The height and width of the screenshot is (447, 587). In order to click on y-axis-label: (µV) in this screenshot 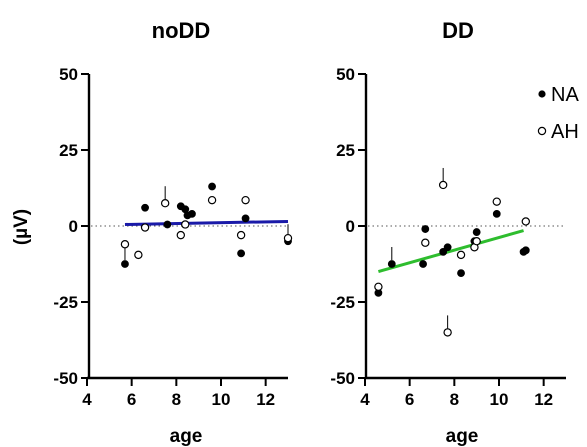, I will do `click(21, 227)`.